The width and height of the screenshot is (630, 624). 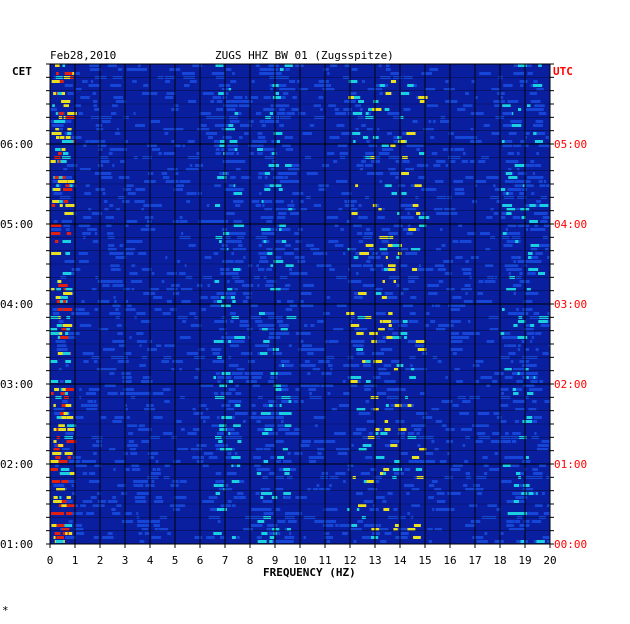 What do you see at coordinates (400, 560) in the screenshot?
I see `x-tick-label: 14` at bounding box center [400, 560].